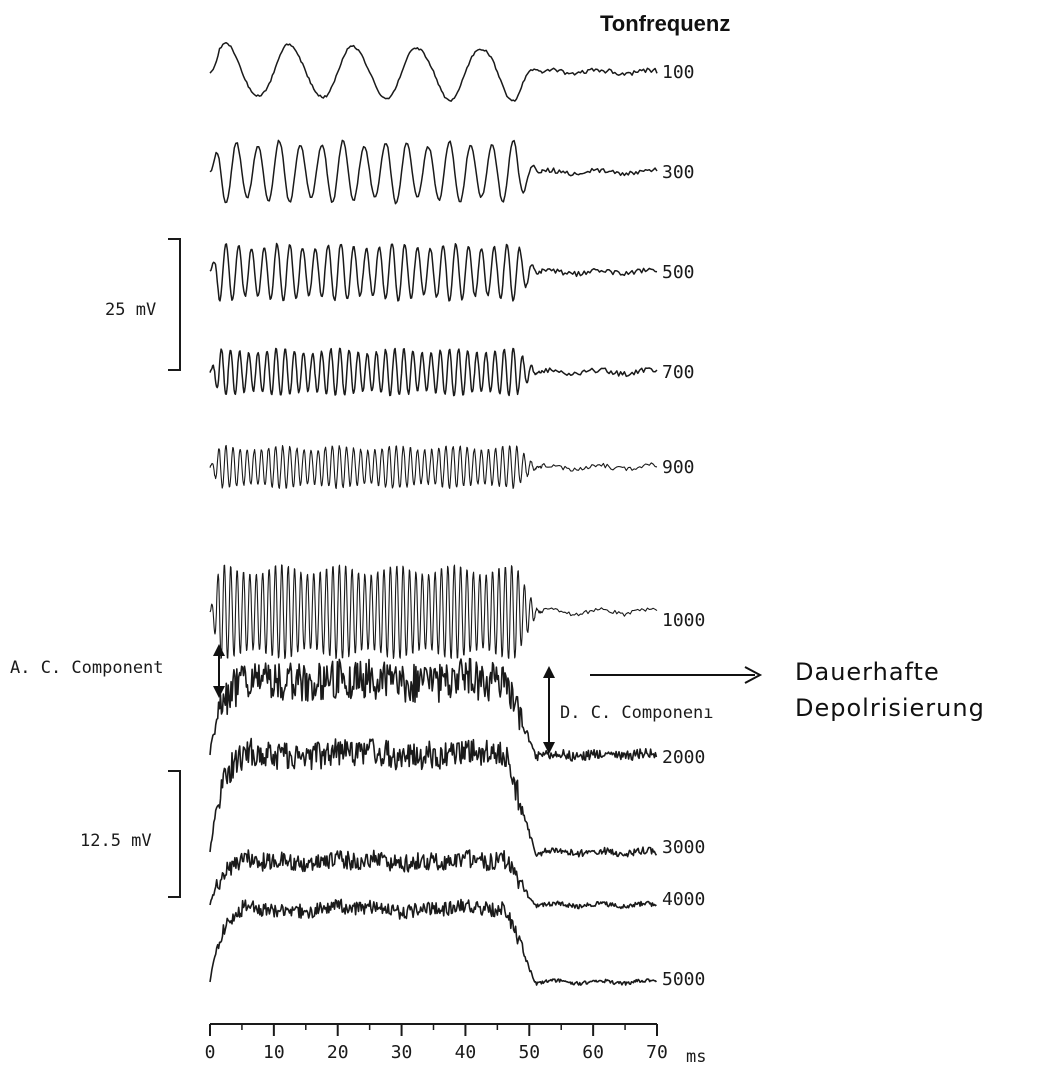  Describe the element at coordinates (665, 23) in the screenshot. I see `chart-title: Tonfrequenz` at that location.